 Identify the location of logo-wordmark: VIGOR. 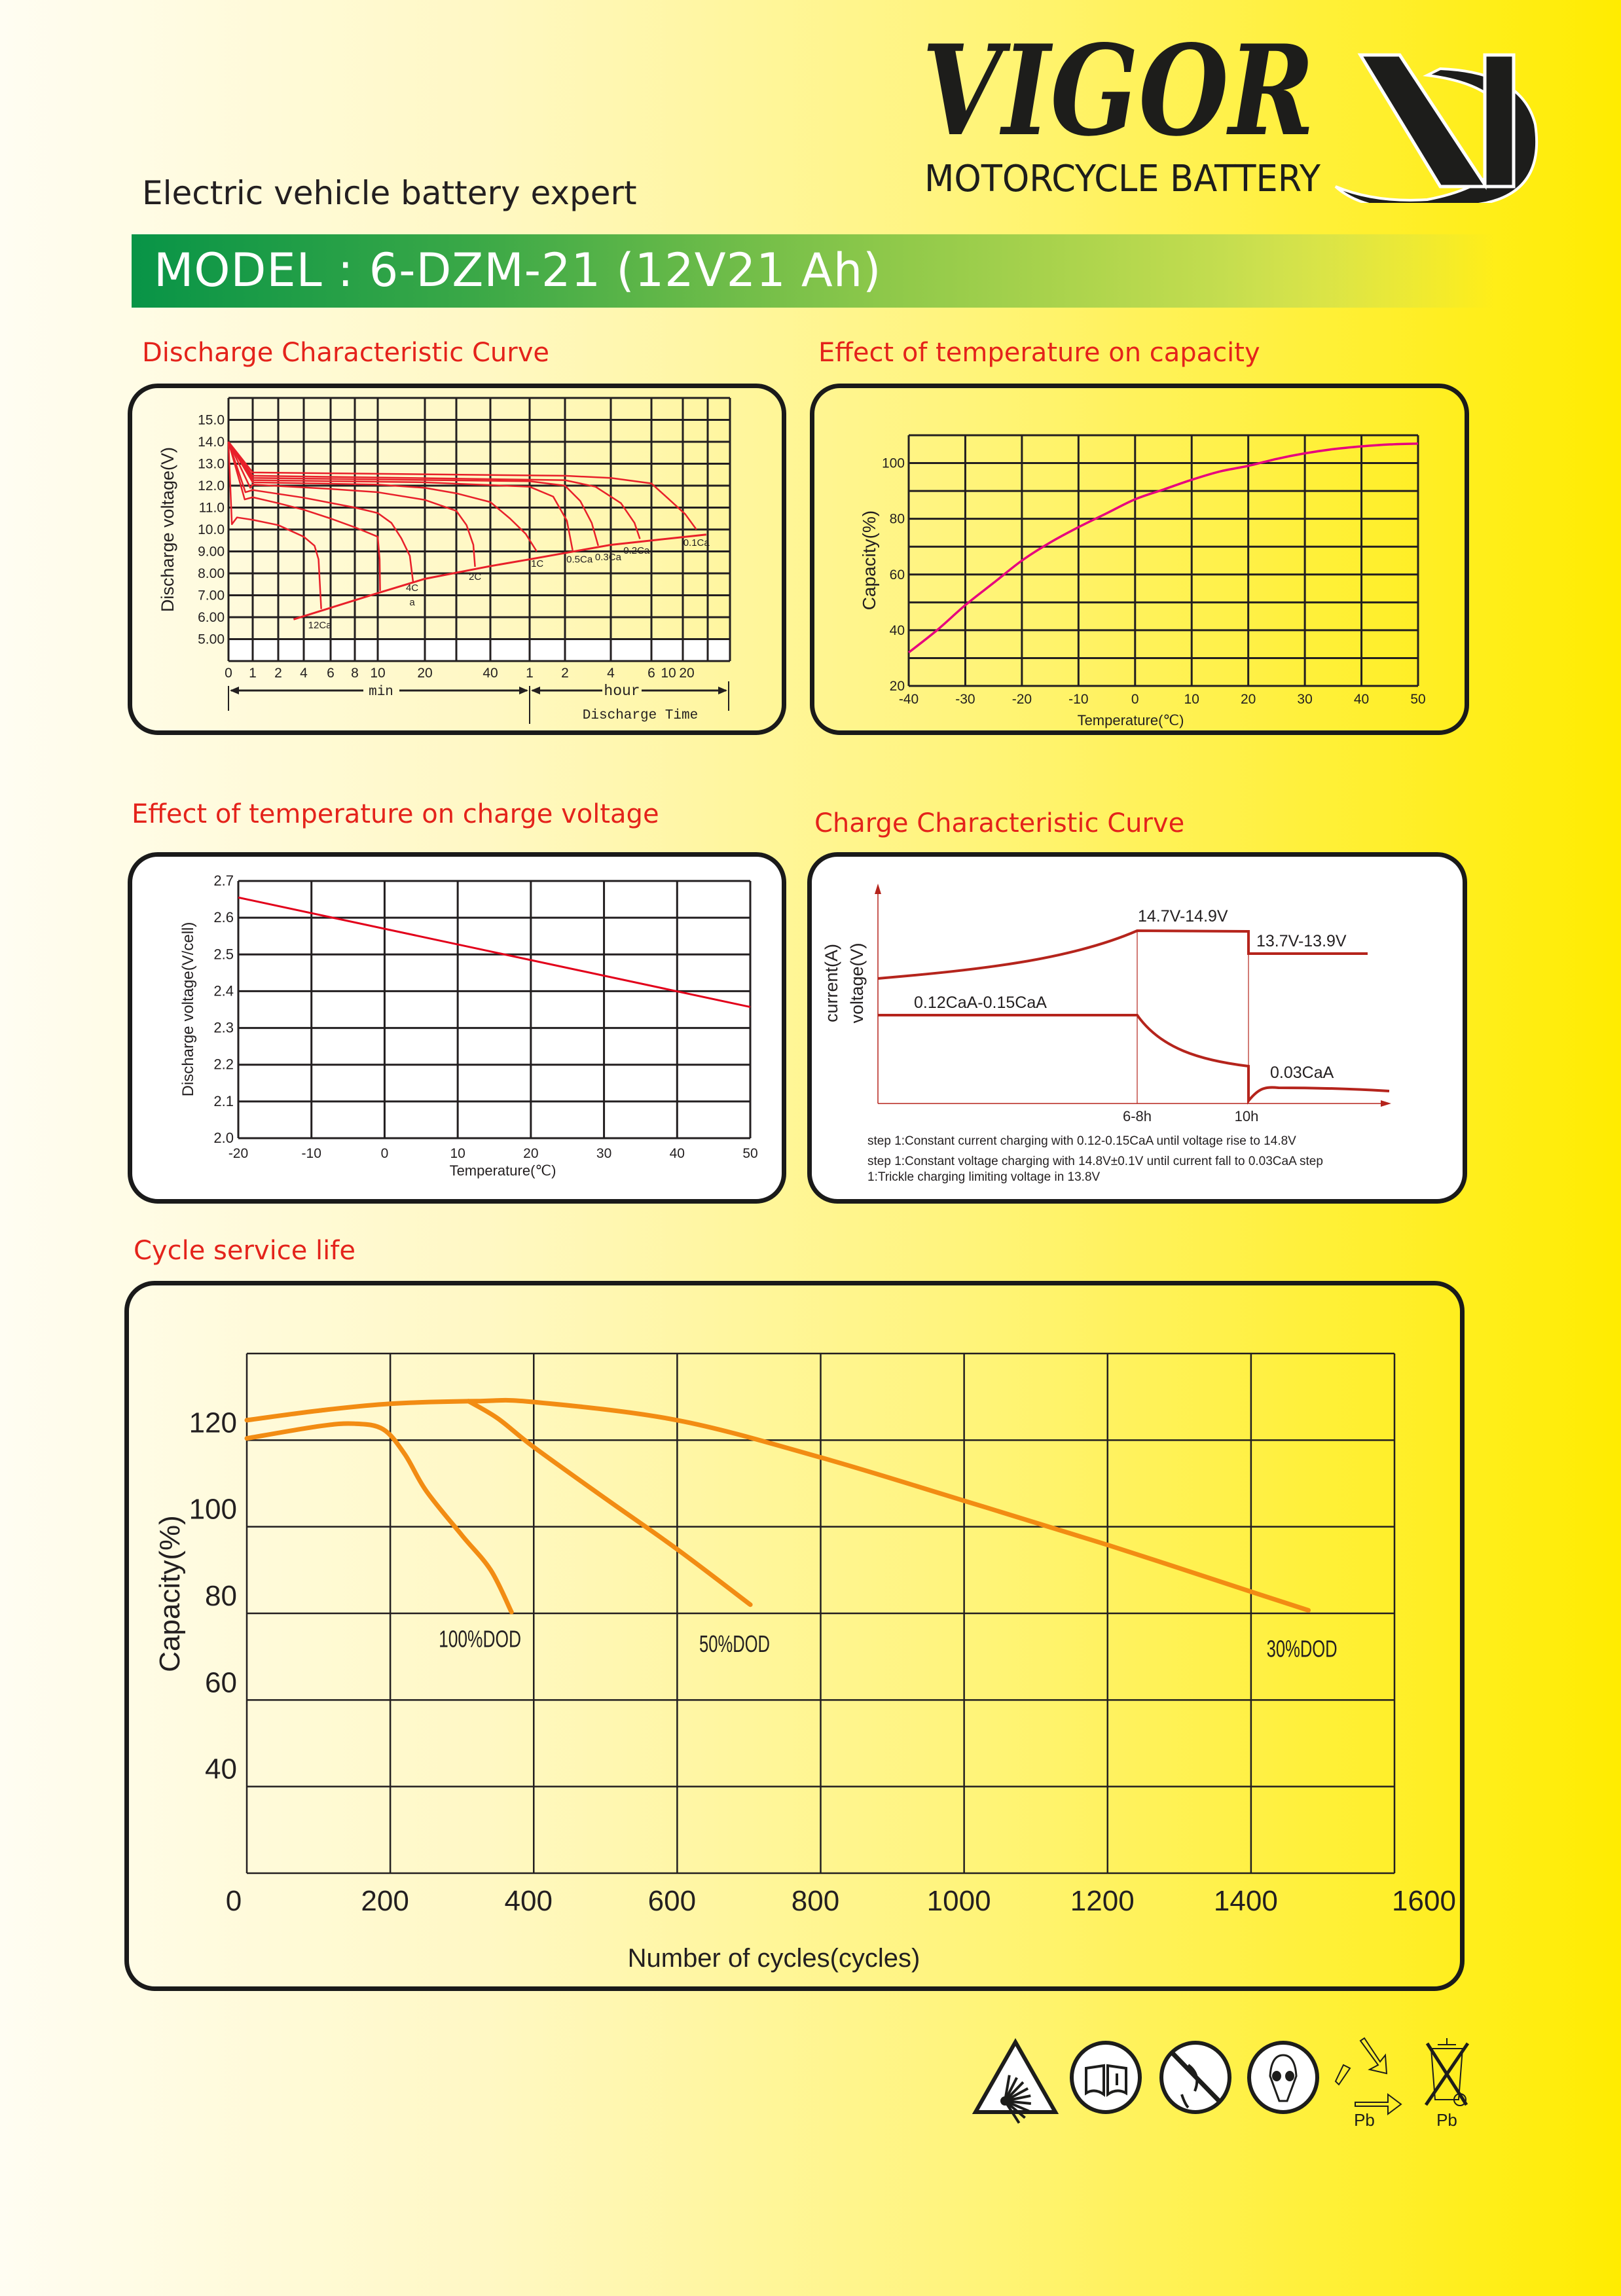
(1118, 95).